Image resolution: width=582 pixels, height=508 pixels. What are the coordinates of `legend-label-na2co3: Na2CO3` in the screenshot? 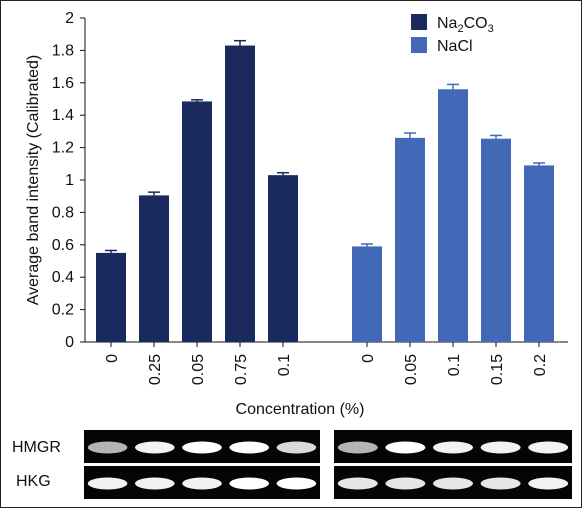 It's located at (465, 25).